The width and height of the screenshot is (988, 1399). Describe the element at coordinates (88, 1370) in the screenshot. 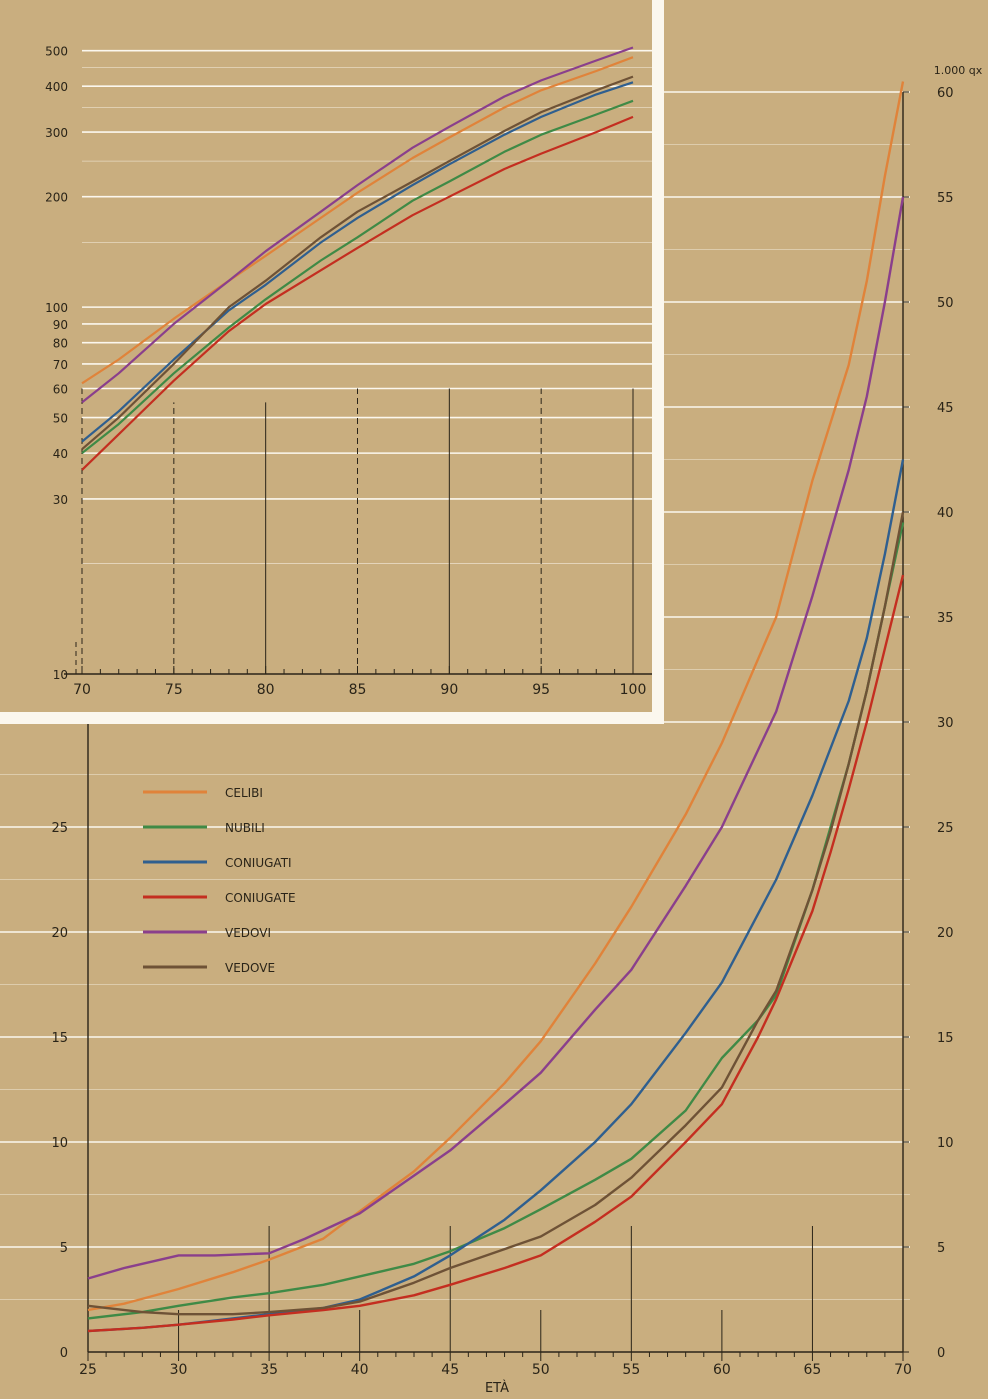

I see `x-tick-label: 25` at that location.